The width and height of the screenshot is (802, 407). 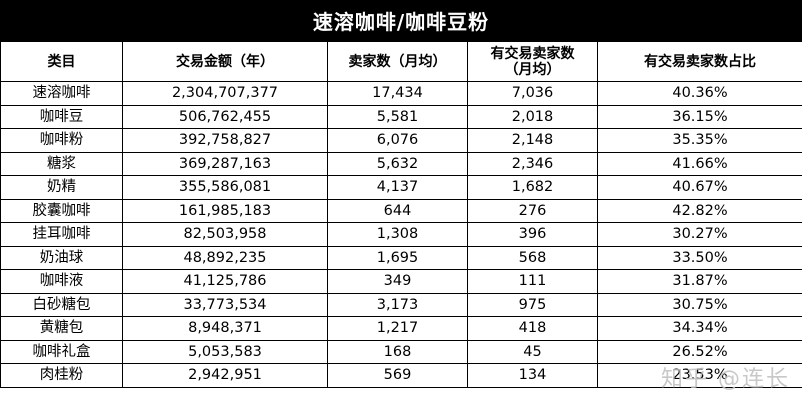 What do you see at coordinates (699, 281) in the screenshot?
I see `cell-active-seller-ratio: 31.87%` at bounding box center [699, 281].